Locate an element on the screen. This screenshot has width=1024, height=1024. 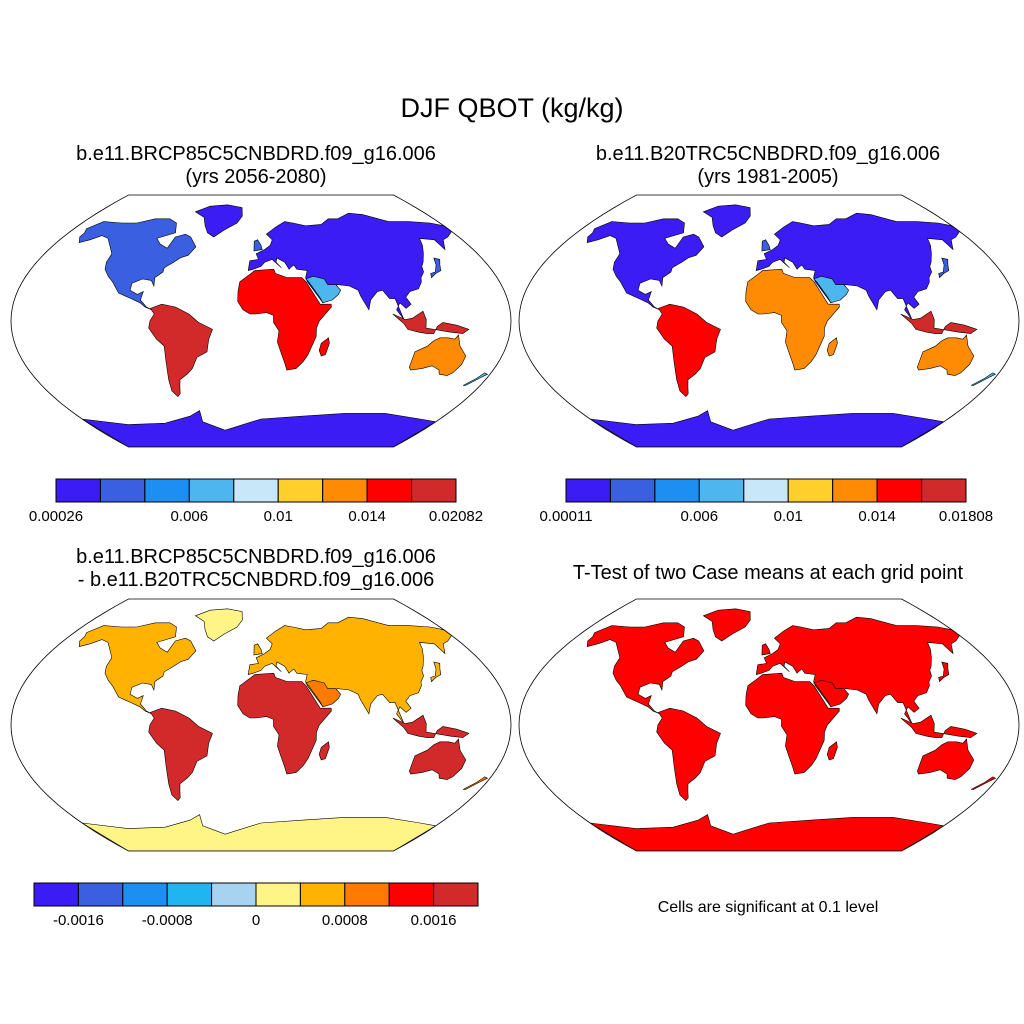
colorbar-tick-label: 0 is located at coordinates (256, 920).